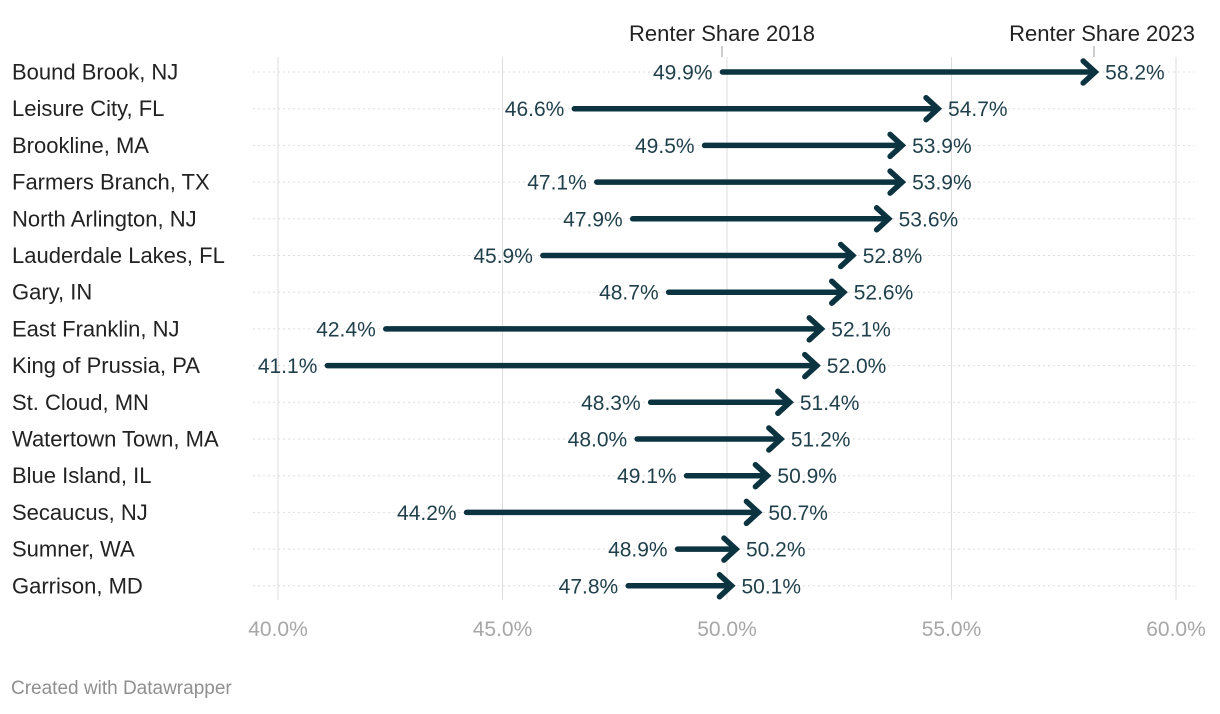  Describe the element at coordinates (722, 33) in the screenshot. I see `header-2018-label: Renter Share 2018` at that location.